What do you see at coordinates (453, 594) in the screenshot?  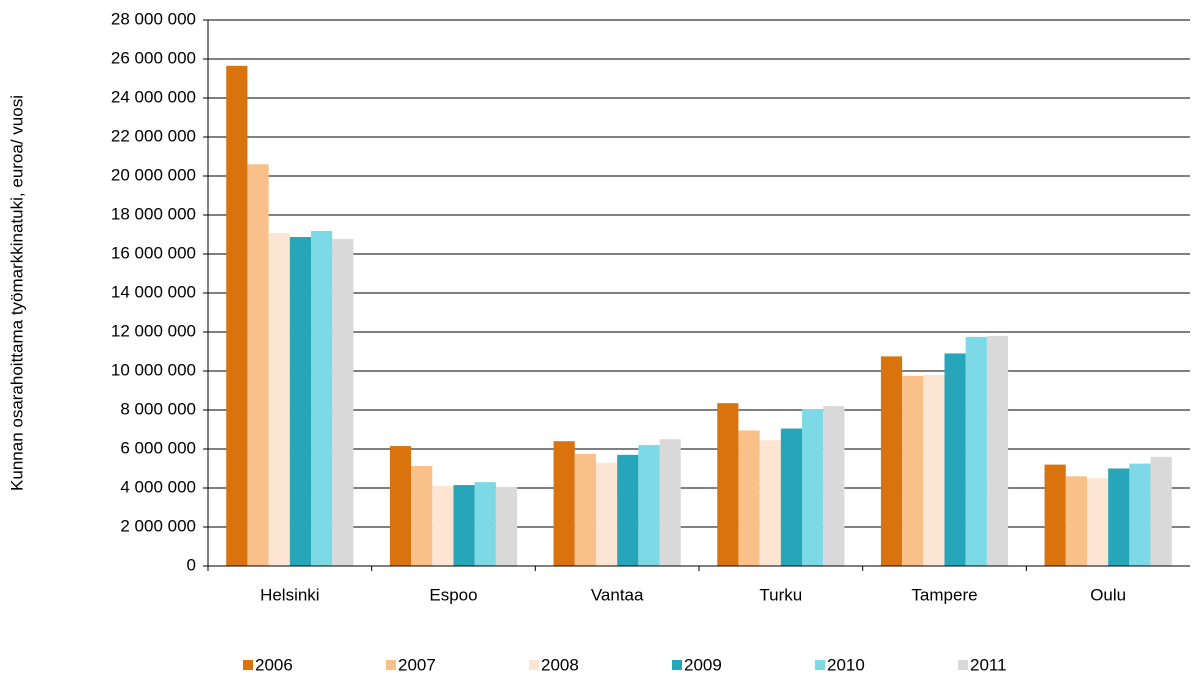 I see `x-tick-label: Espoo` at bounding box center [453, 594].